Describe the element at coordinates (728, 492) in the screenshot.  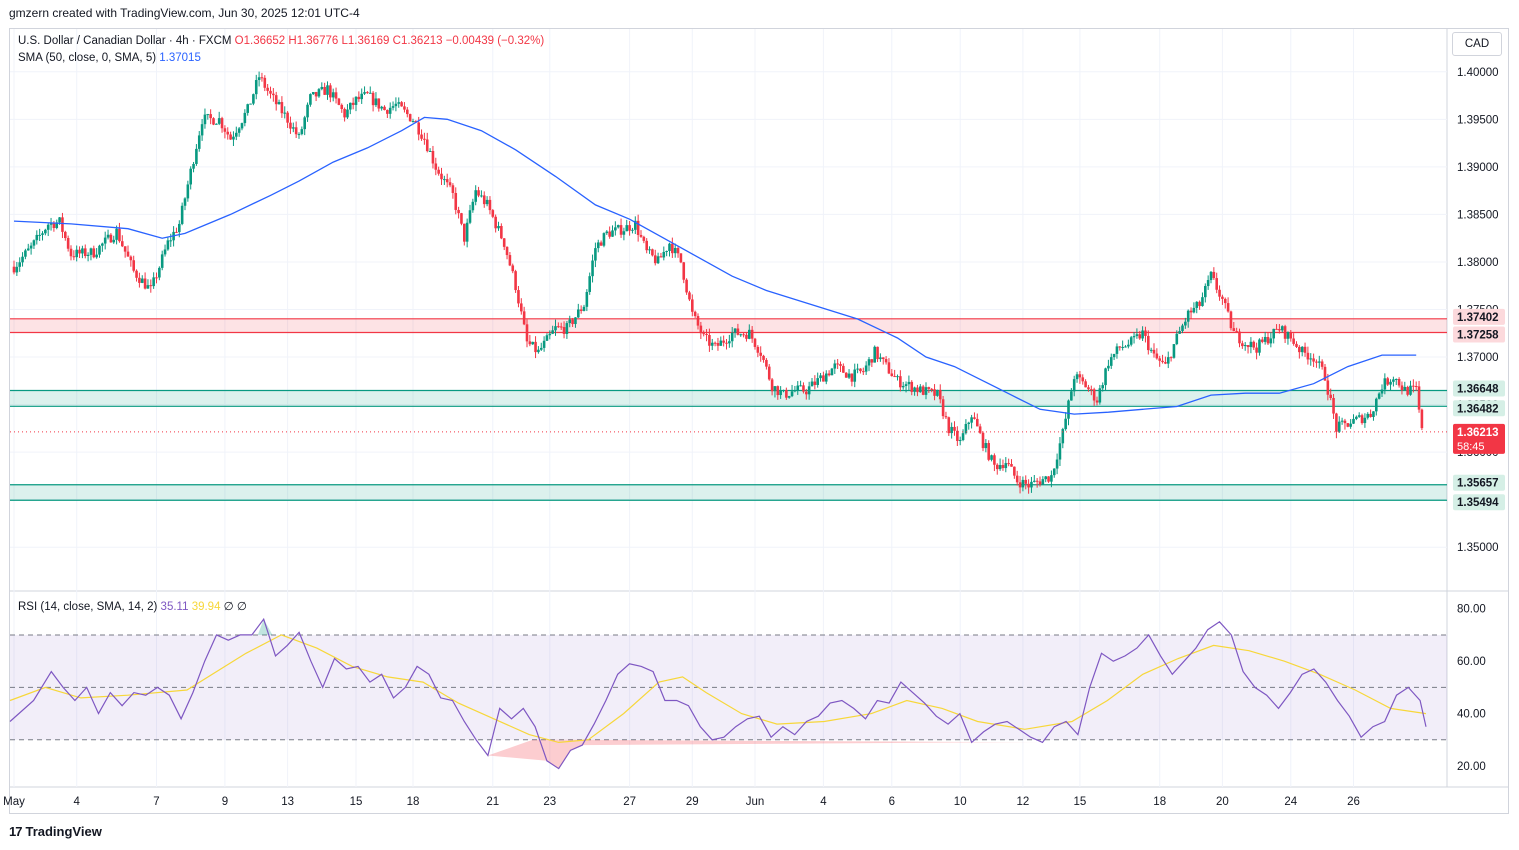
I see `support-zone` at that location.